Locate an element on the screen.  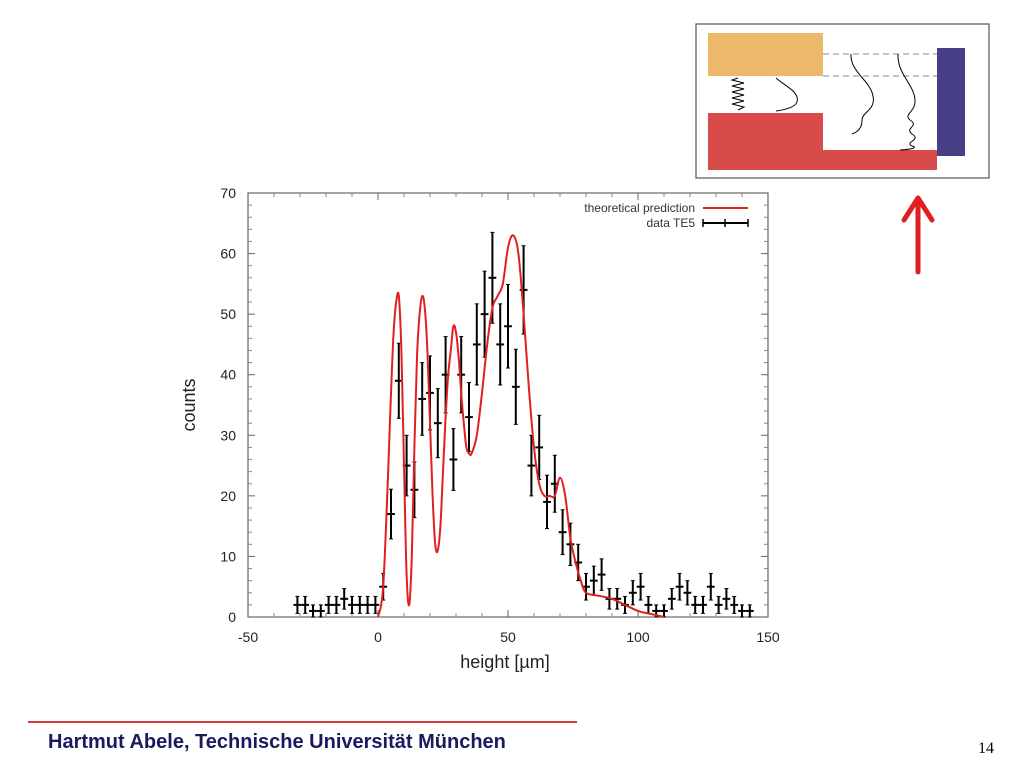
legend-swatch-data is located at coordinates (725, 223).